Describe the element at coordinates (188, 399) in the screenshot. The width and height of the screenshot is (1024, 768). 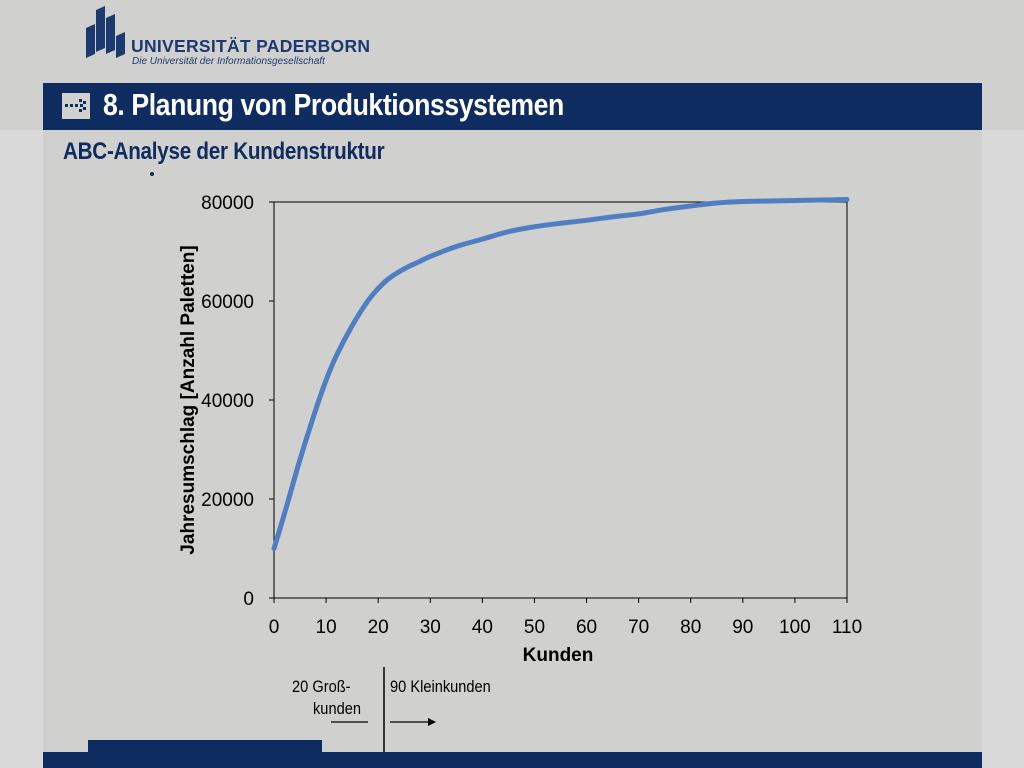
I see `y-axis-label: Jahresumschlag [Anzahl Paletten]` at that location.